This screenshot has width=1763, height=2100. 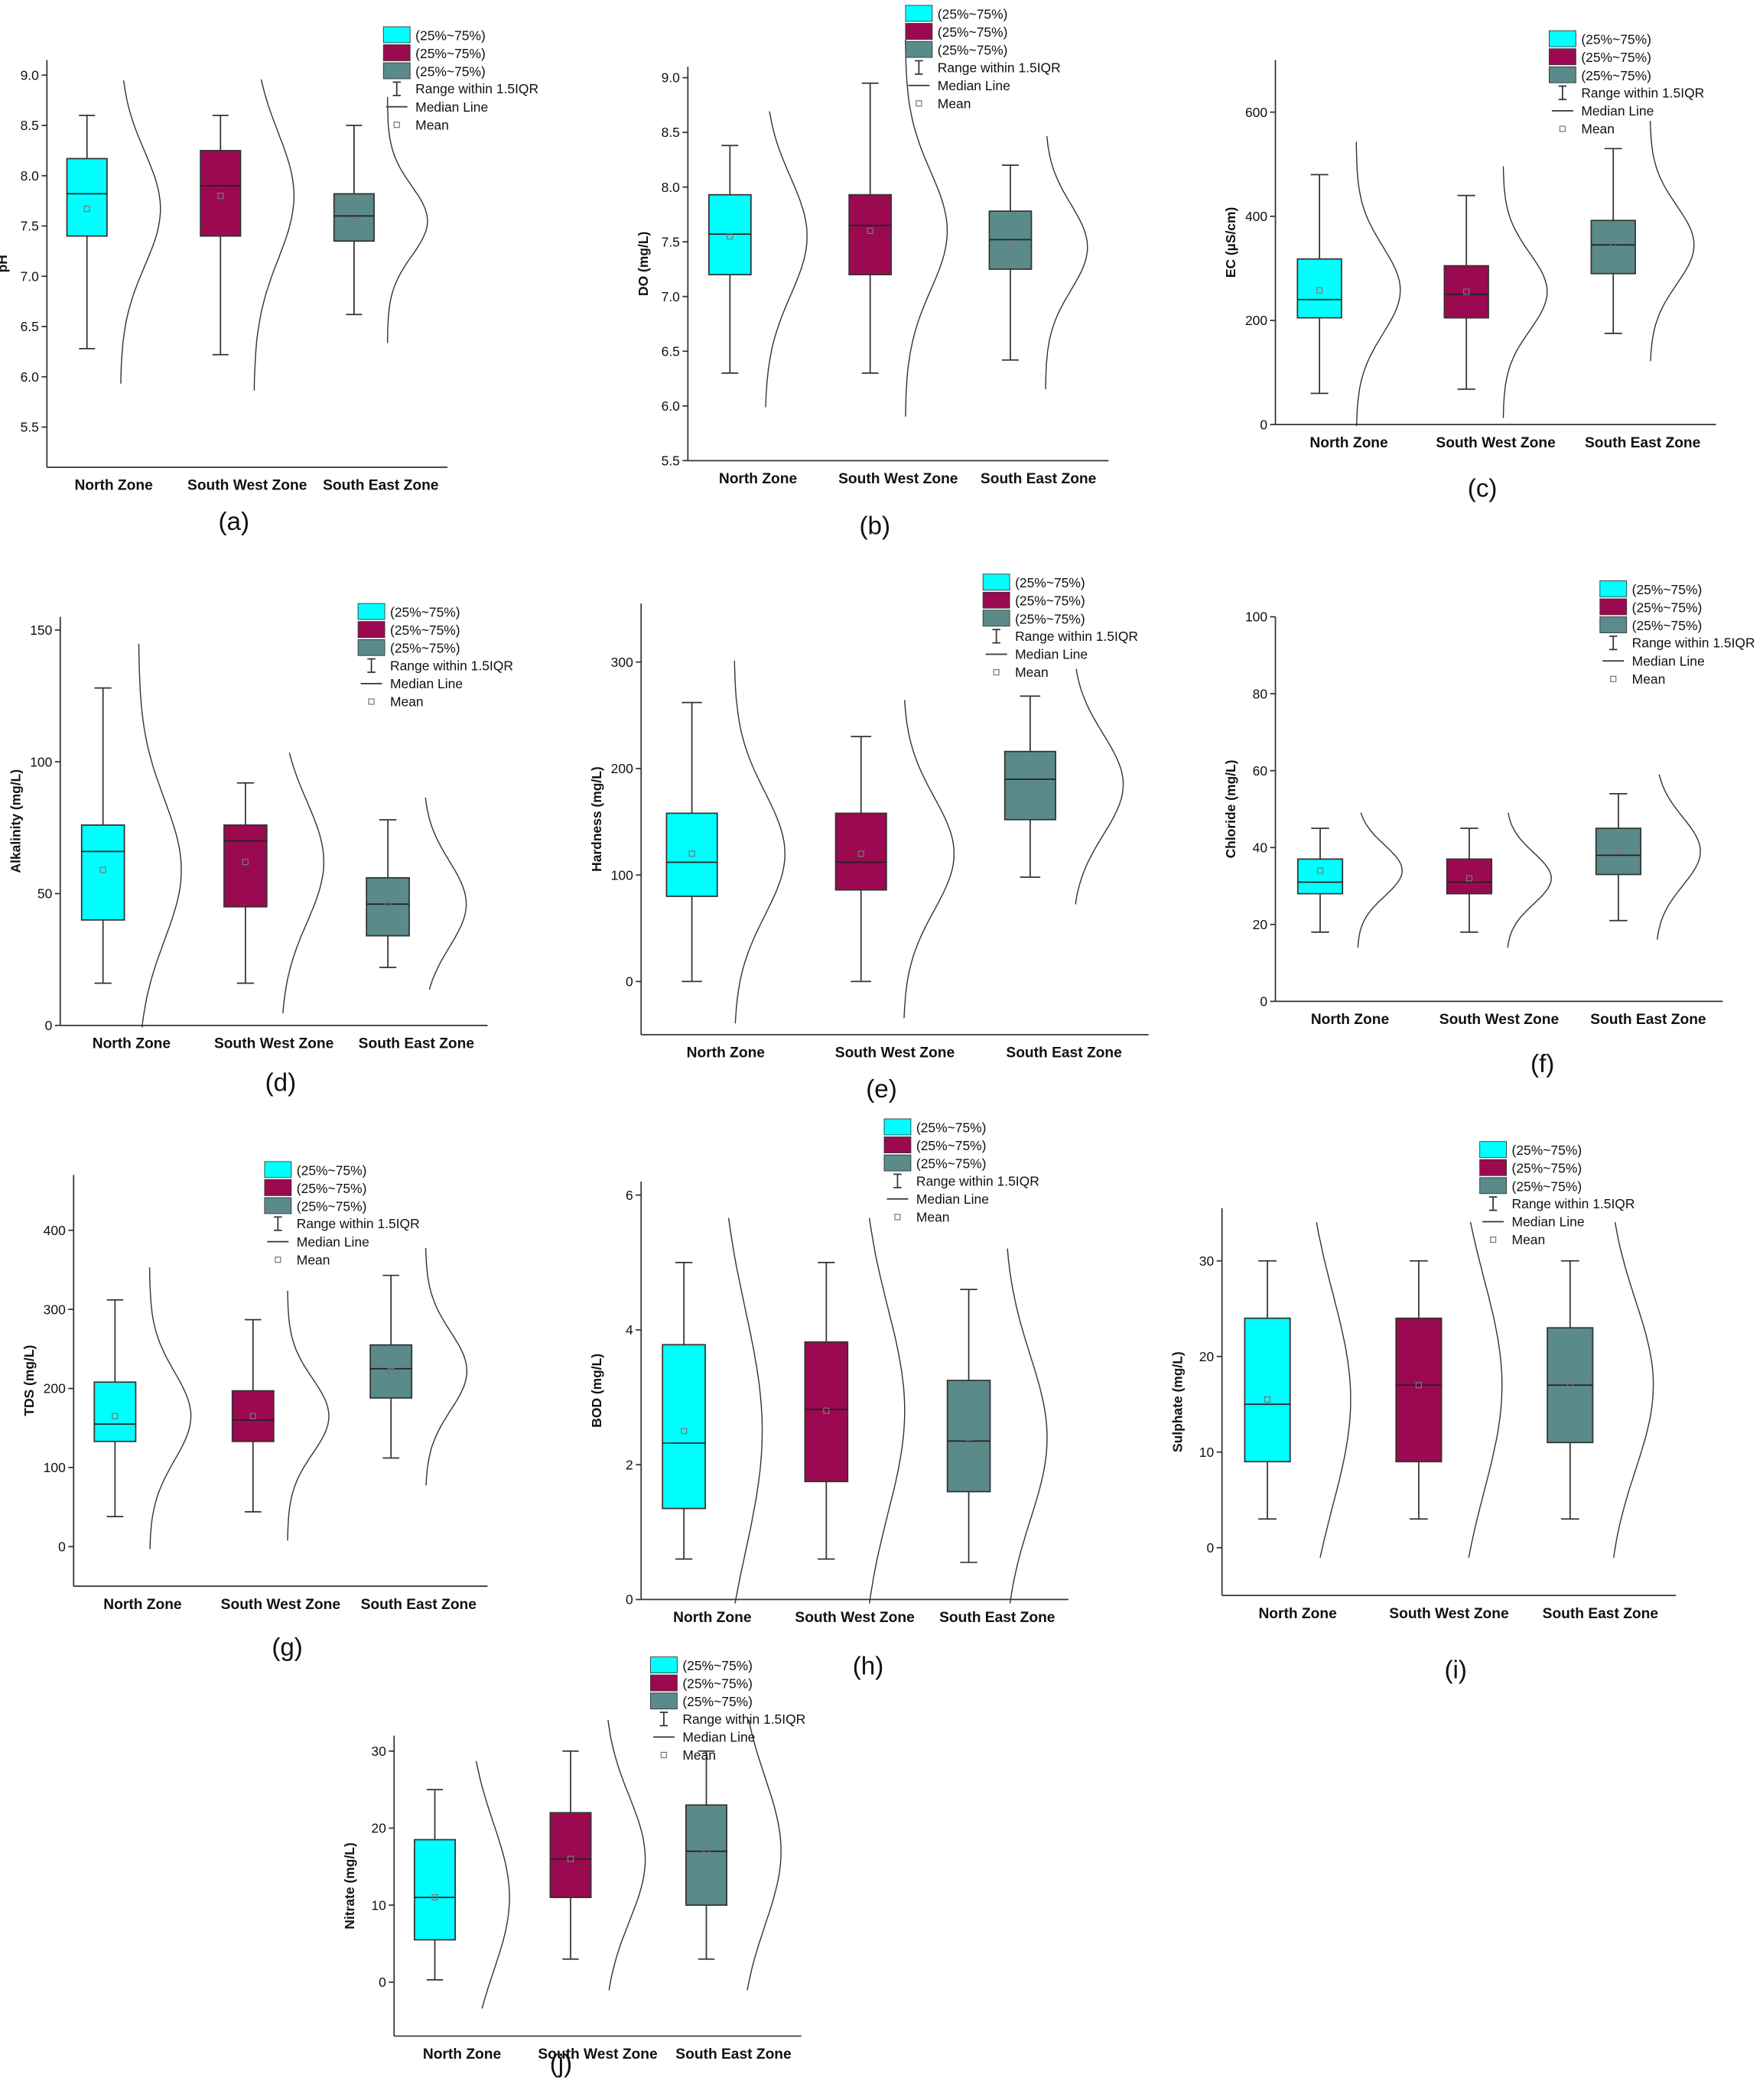 What do you see at coordinates (30, 377) in the screenshot?
I see `y-tick-label: 6.0` at bounding box center [30, 377].